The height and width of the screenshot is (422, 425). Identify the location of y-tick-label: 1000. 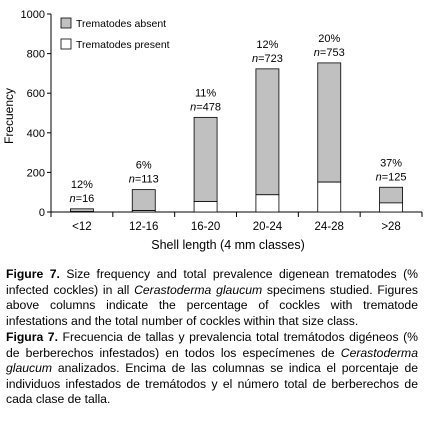
(33, 15).